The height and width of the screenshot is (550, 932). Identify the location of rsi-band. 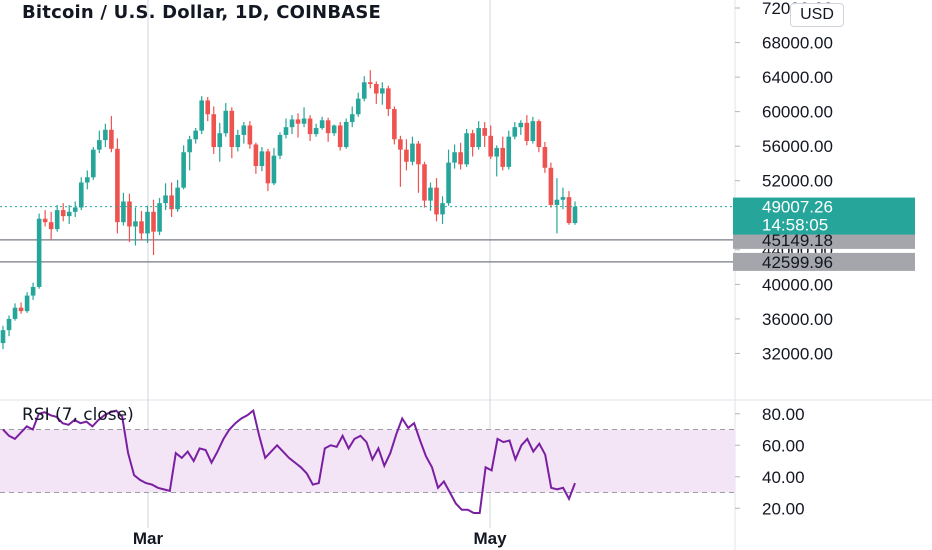
(367, 461).